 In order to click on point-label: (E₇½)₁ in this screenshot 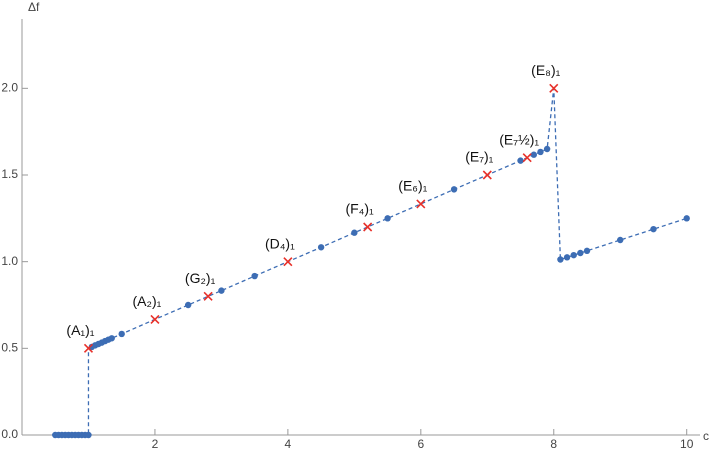, I will do `click(519, 139)`.